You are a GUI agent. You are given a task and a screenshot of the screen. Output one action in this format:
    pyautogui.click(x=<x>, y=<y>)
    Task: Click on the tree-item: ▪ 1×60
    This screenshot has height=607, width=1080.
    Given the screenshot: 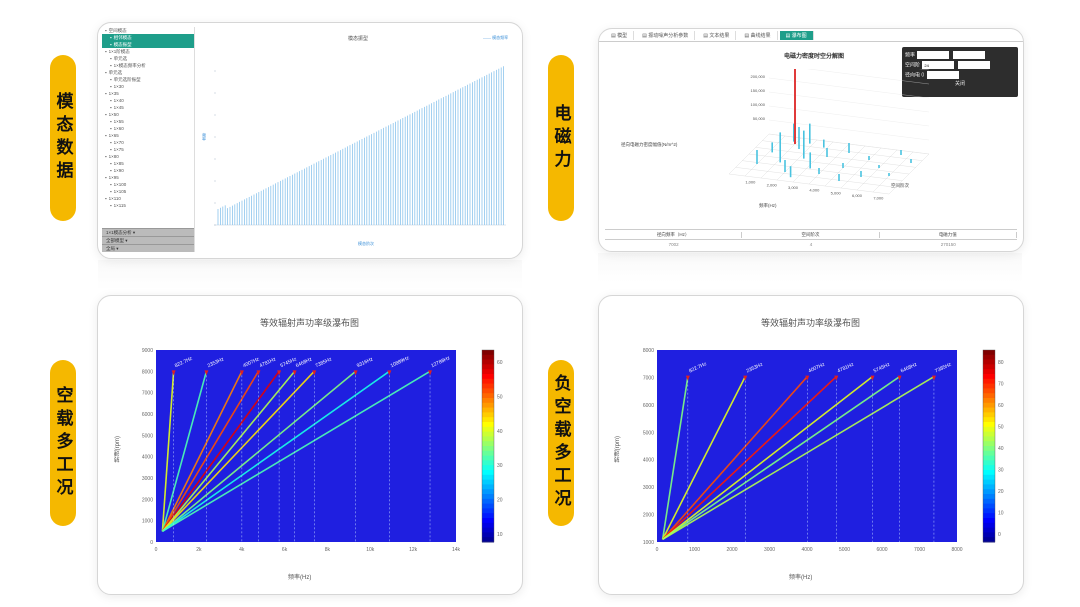 What is the action you would take?
    pyautogui.click(x=148, y=128)
    